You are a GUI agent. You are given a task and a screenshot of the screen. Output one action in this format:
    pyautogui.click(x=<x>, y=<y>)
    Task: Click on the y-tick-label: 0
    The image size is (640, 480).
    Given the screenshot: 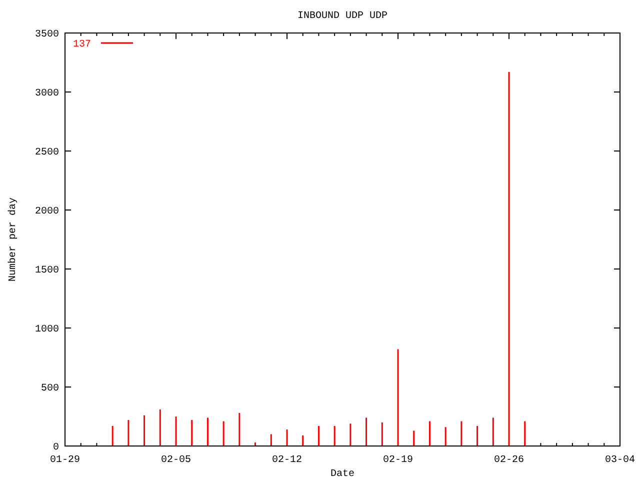 What is the action you would take?
    pyautogui.click(x=55, y=448)
    